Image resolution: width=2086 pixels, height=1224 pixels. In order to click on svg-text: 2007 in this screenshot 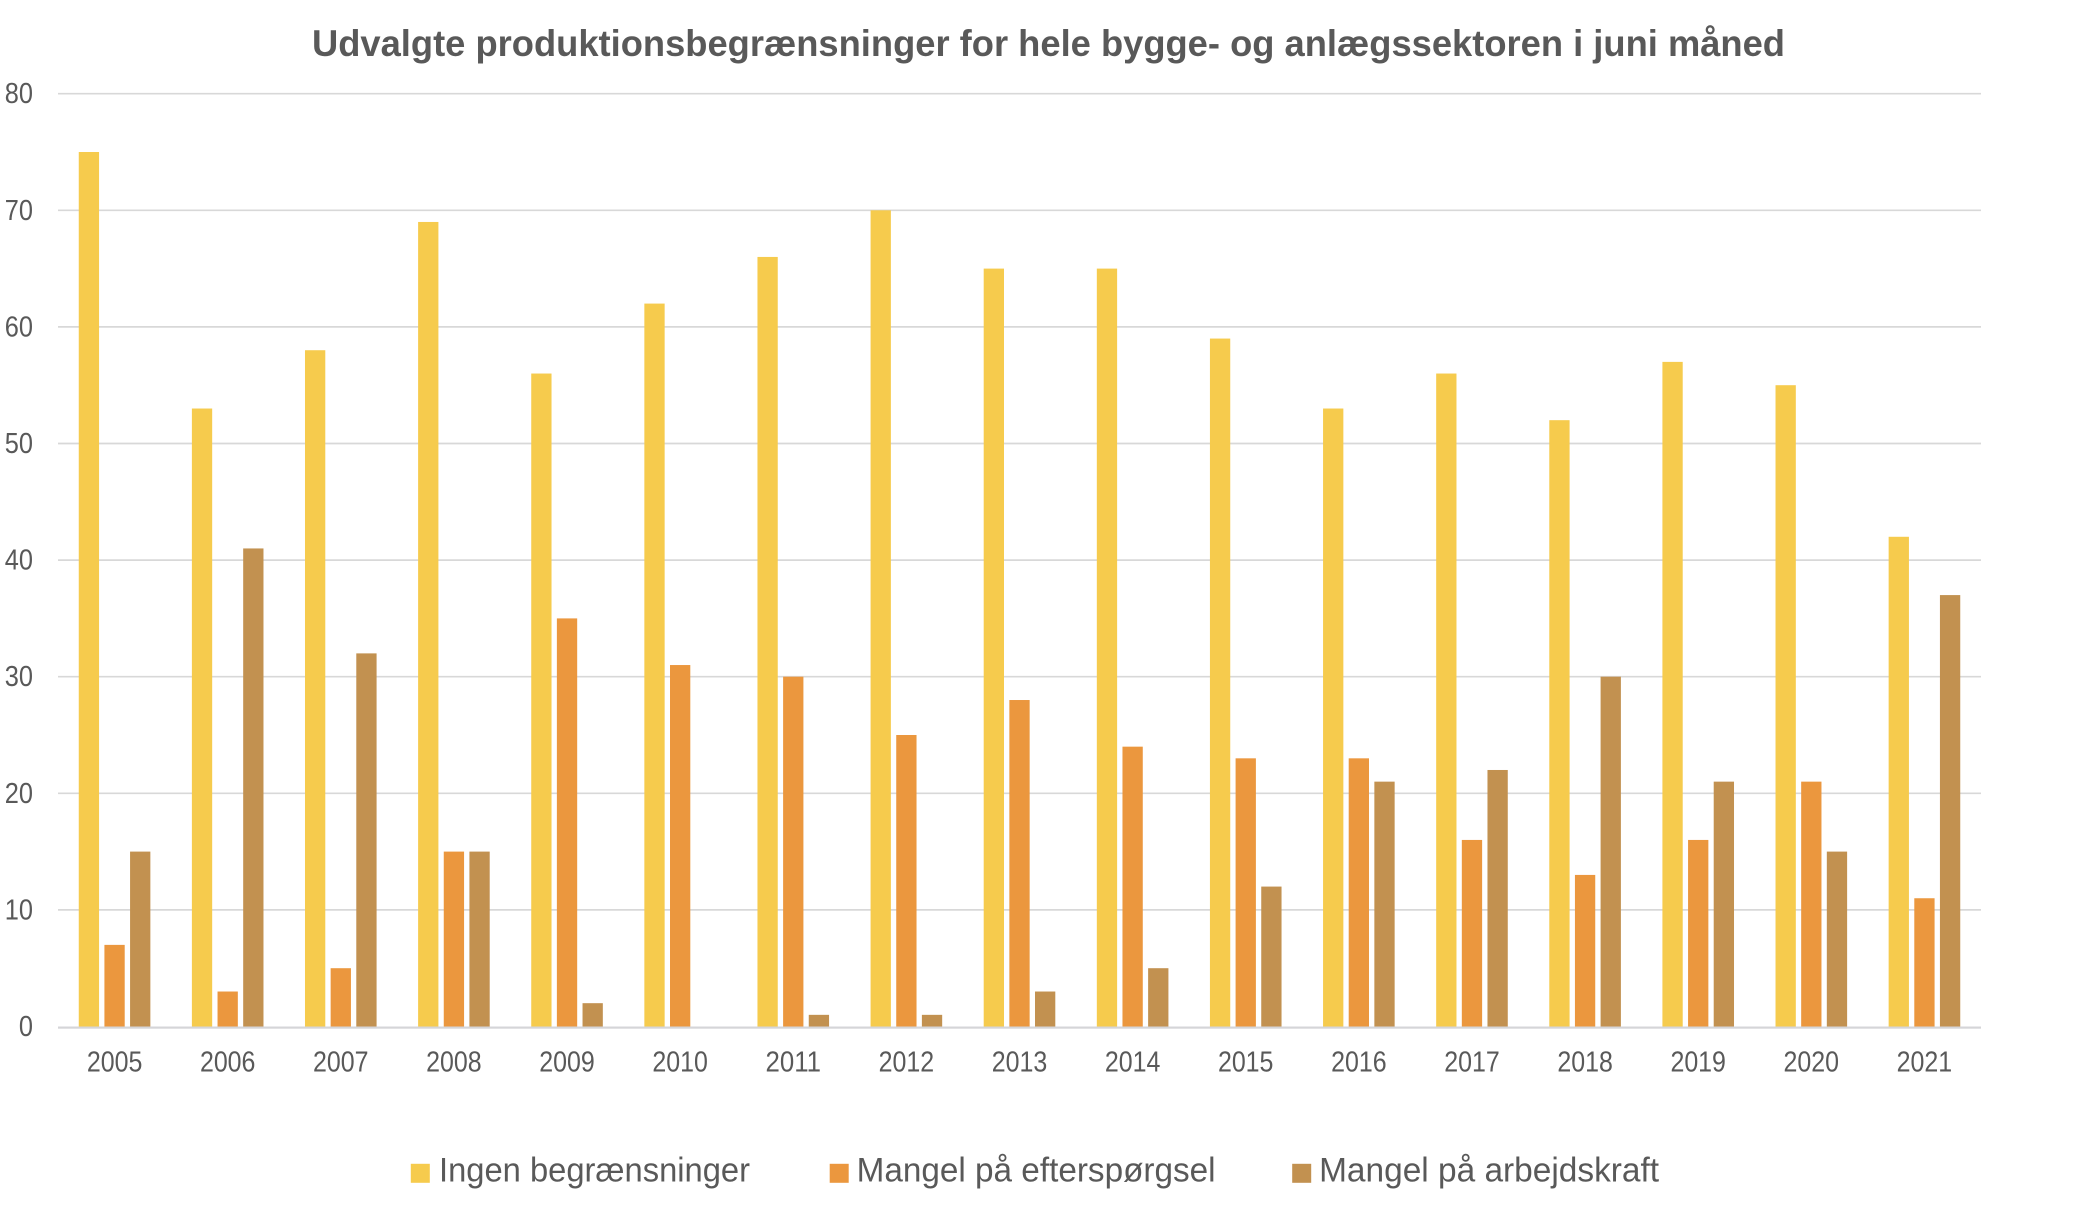, I will do `click(341, 1063)`.